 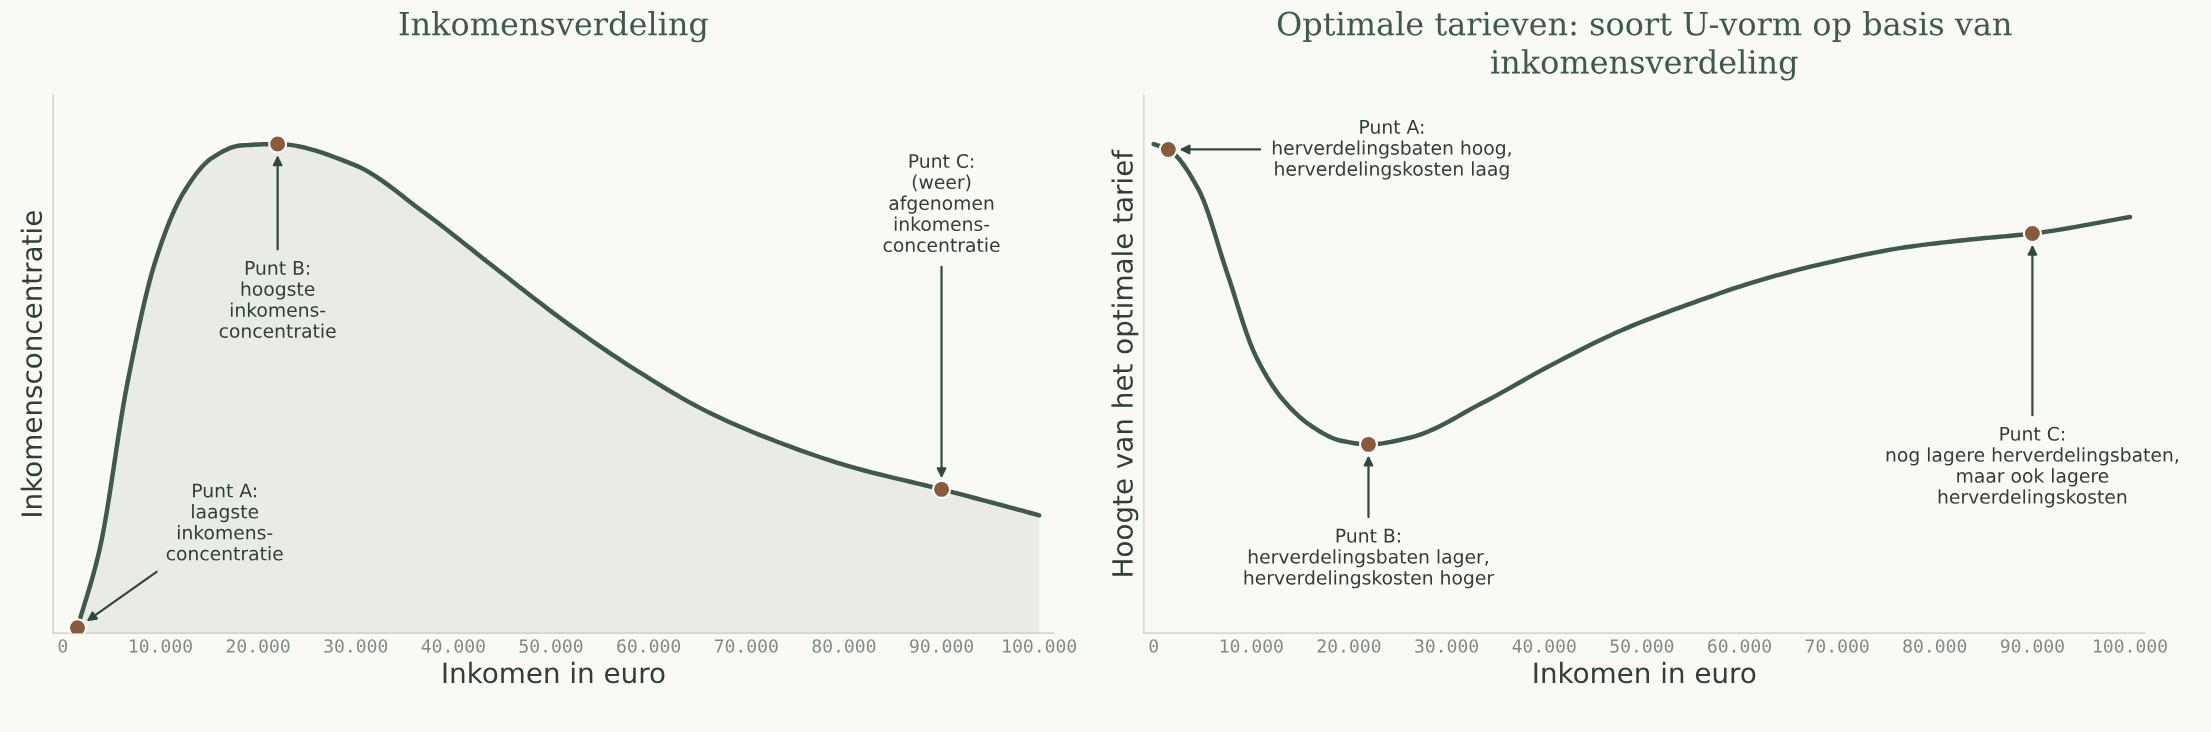 I want to click on annotation: Punt B: herverdelingsbaten lager, herverdelingskosten hoger, so click(x=1369, y=558).